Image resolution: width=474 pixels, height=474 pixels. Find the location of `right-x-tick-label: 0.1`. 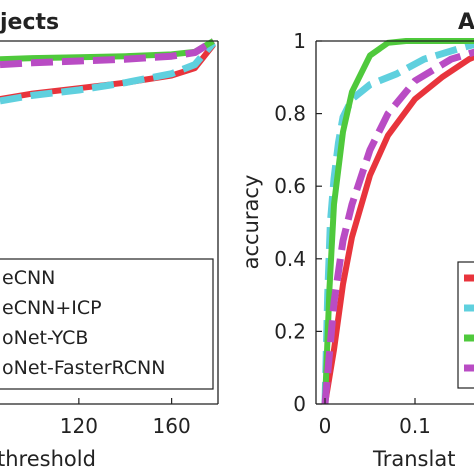

right-x-tick-label: 0.1 is located at coordinates (415, 426).